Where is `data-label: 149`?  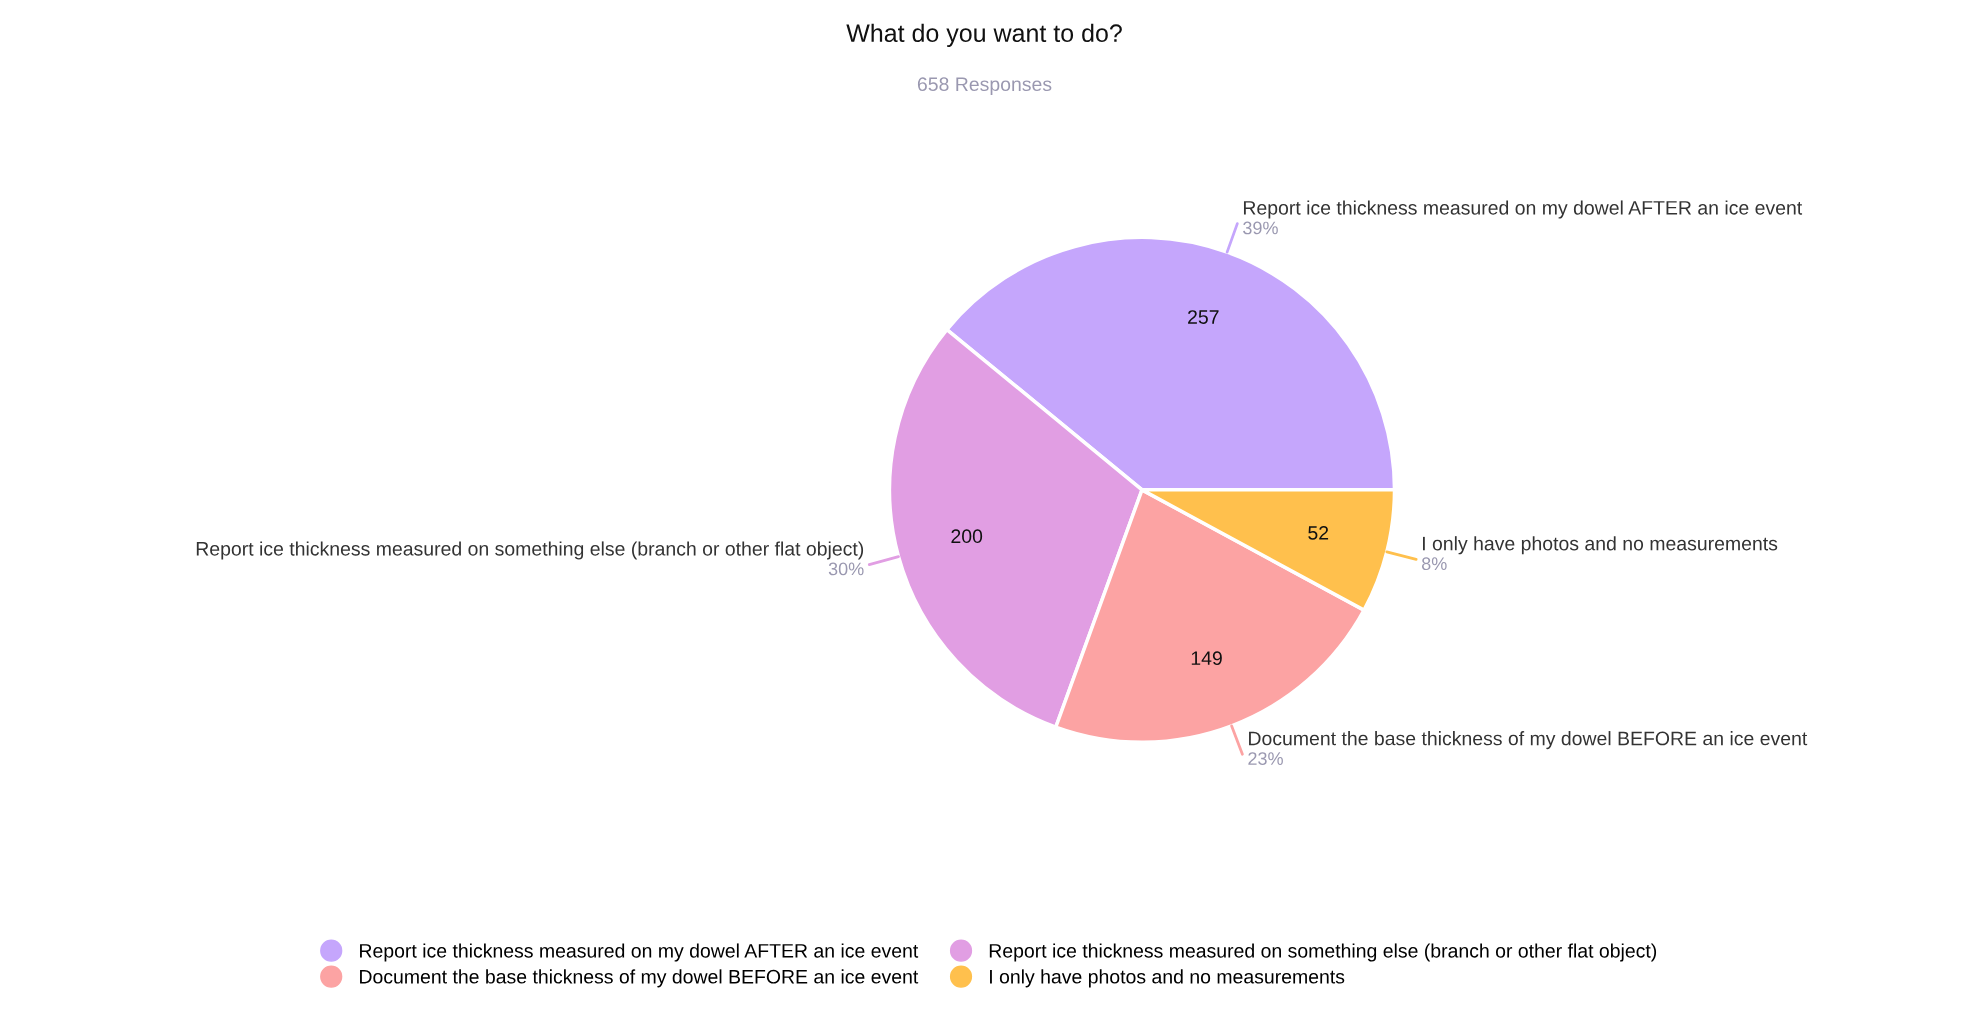 data-label: 149 is located at coordinates (1206, 658).